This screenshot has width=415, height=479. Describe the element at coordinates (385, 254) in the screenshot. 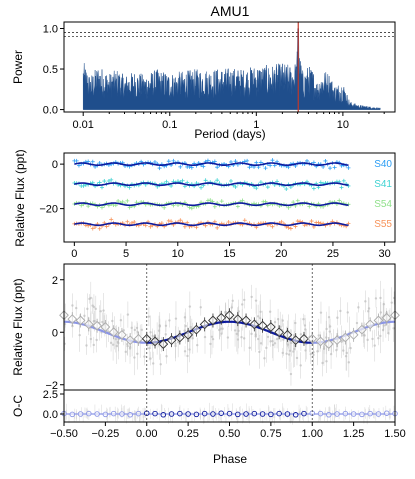

I see `light-curve-xtick-label: 30` at that location.